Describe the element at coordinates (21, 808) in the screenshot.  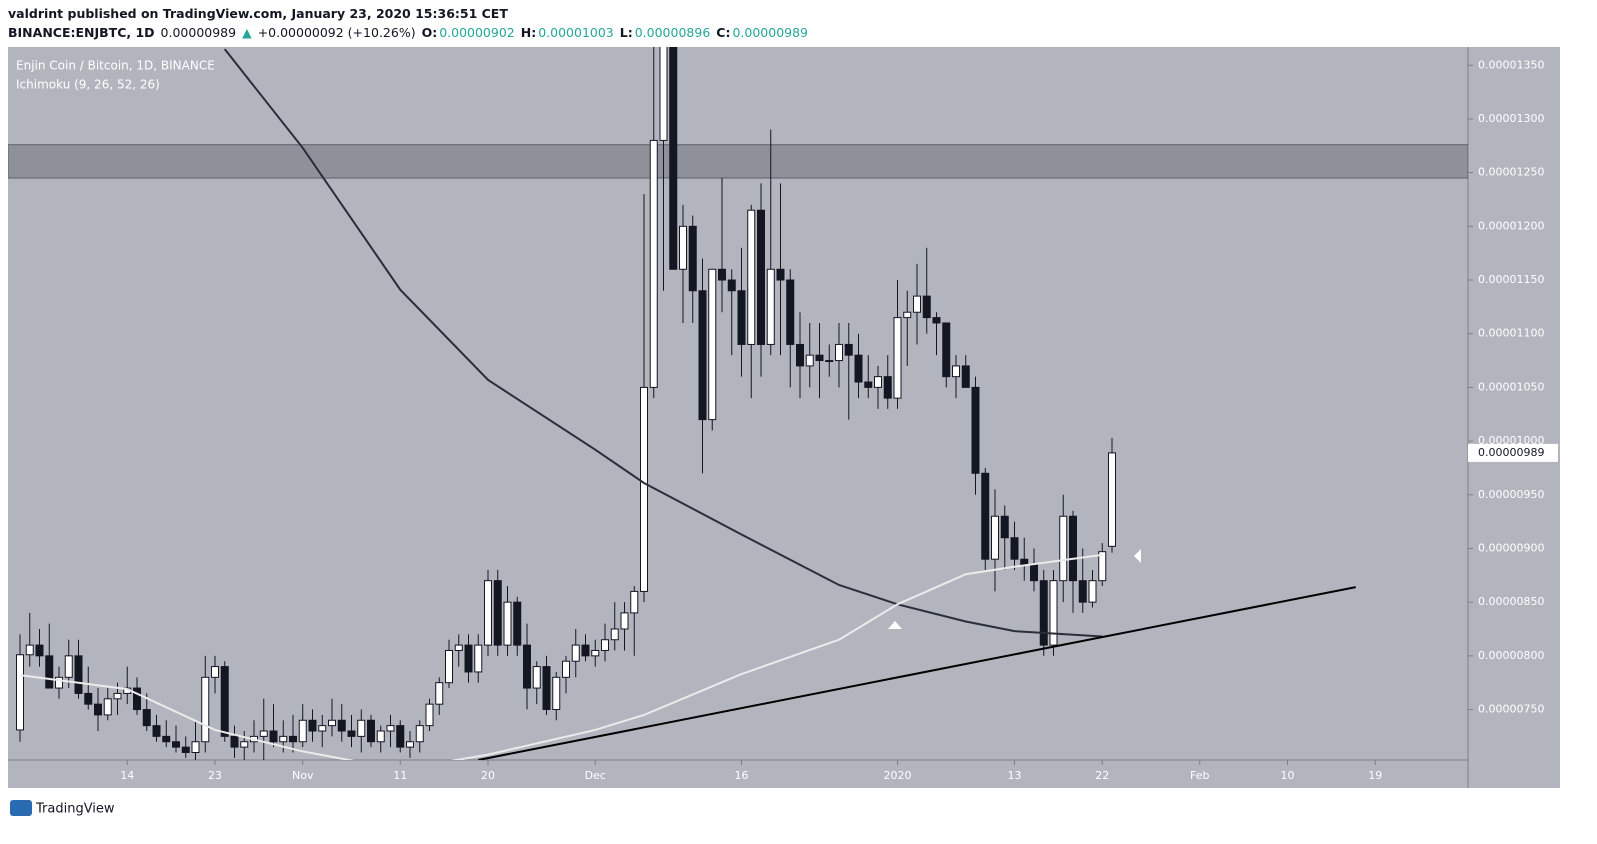
I see `logo-icon` at that location.